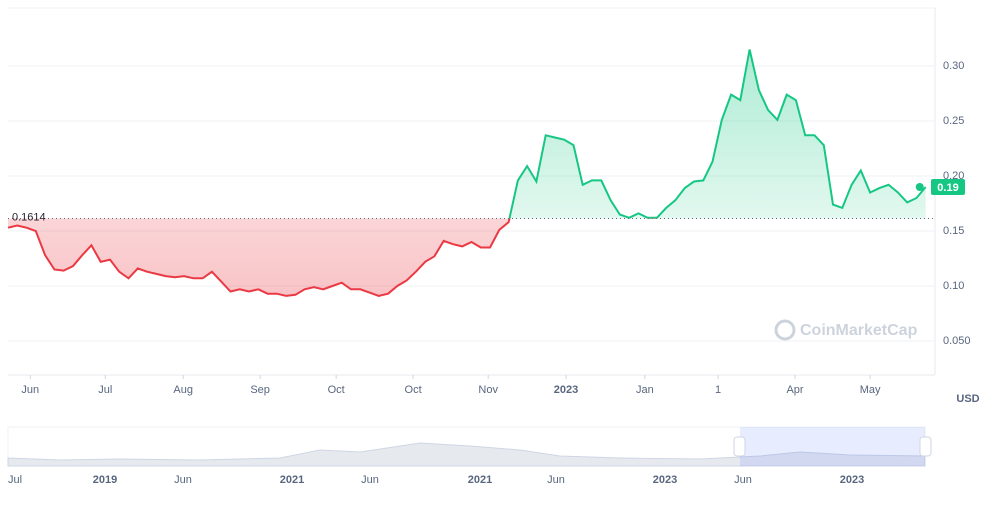  I want to click on area-up, so click(717, 134).